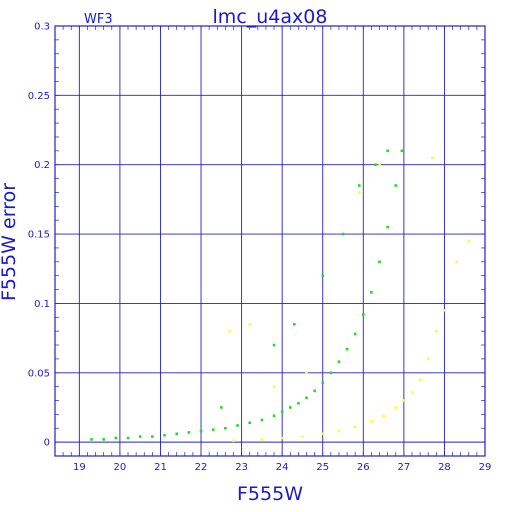  I want to click on chart-subtitle: WF3, so click(98, 19).